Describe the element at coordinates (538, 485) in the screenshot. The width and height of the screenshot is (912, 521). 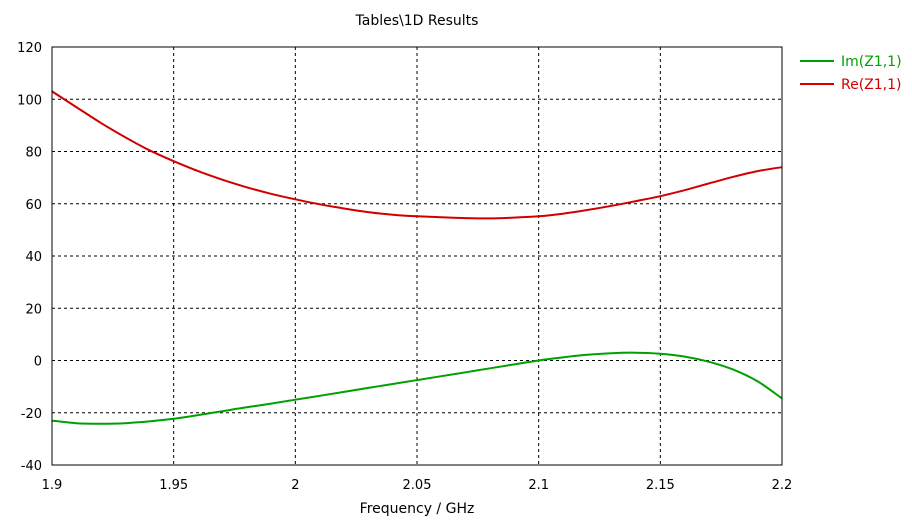
I see `x-tick-label: 2.1` at that location.